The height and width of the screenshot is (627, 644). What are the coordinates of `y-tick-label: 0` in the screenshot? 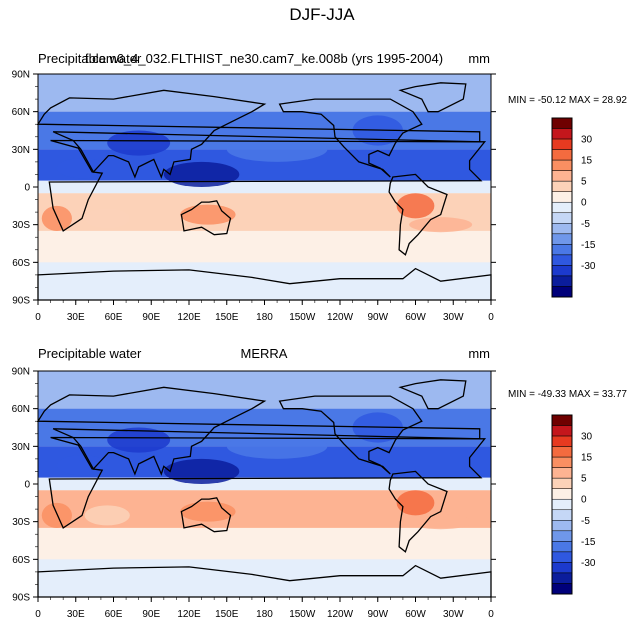 It's located at (27, 485).